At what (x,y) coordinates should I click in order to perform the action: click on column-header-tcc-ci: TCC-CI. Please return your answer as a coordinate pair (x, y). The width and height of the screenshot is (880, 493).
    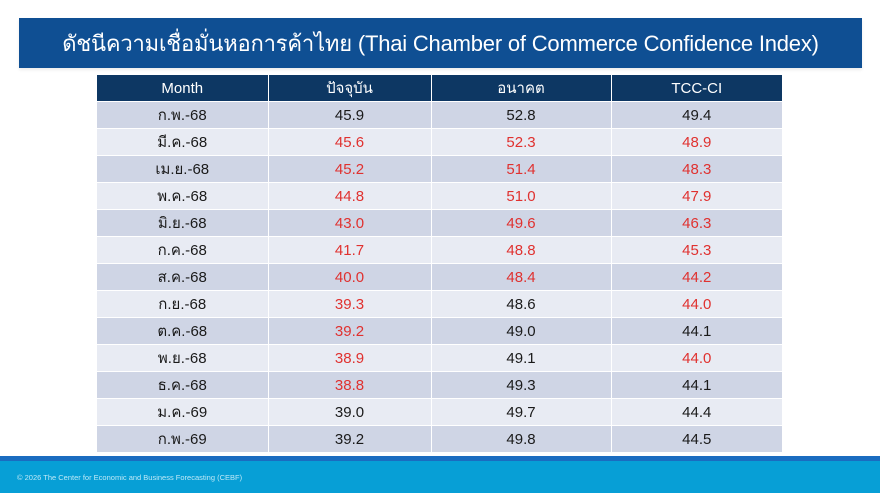
    Looking at the image, I should click on (696, 88).